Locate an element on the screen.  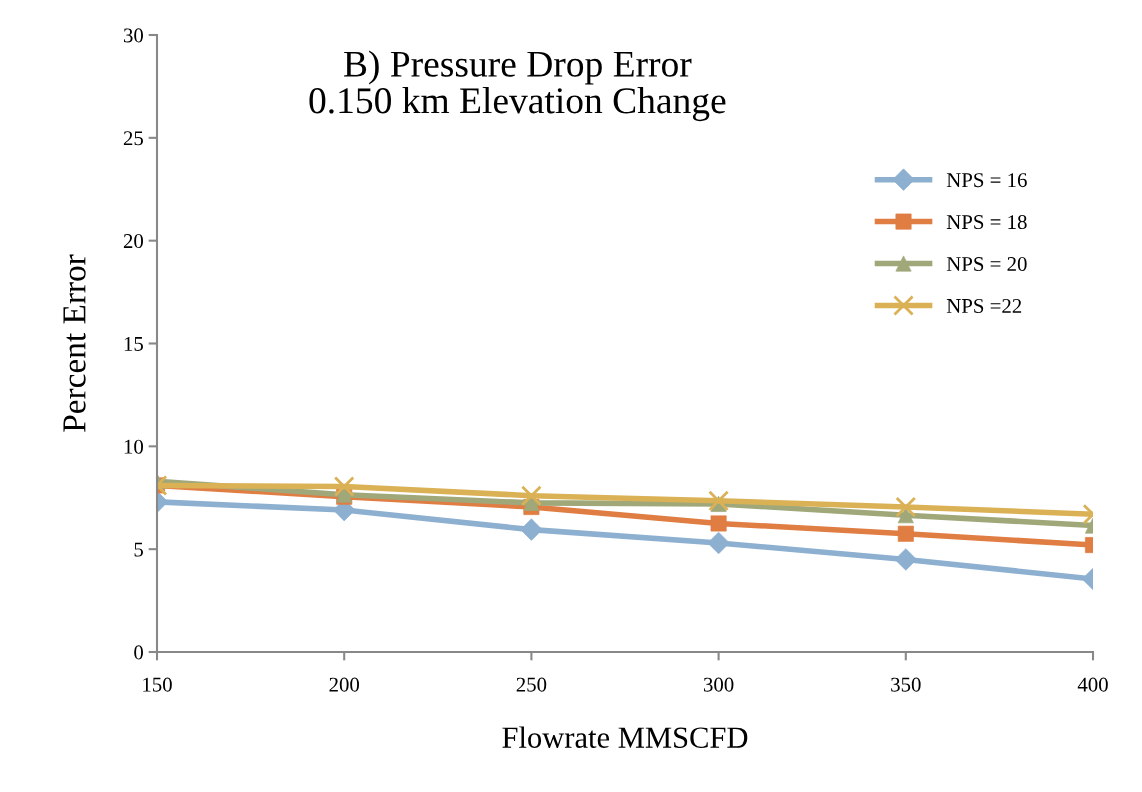
legend-label: NPS =22 is located at coordinates (984, 305).